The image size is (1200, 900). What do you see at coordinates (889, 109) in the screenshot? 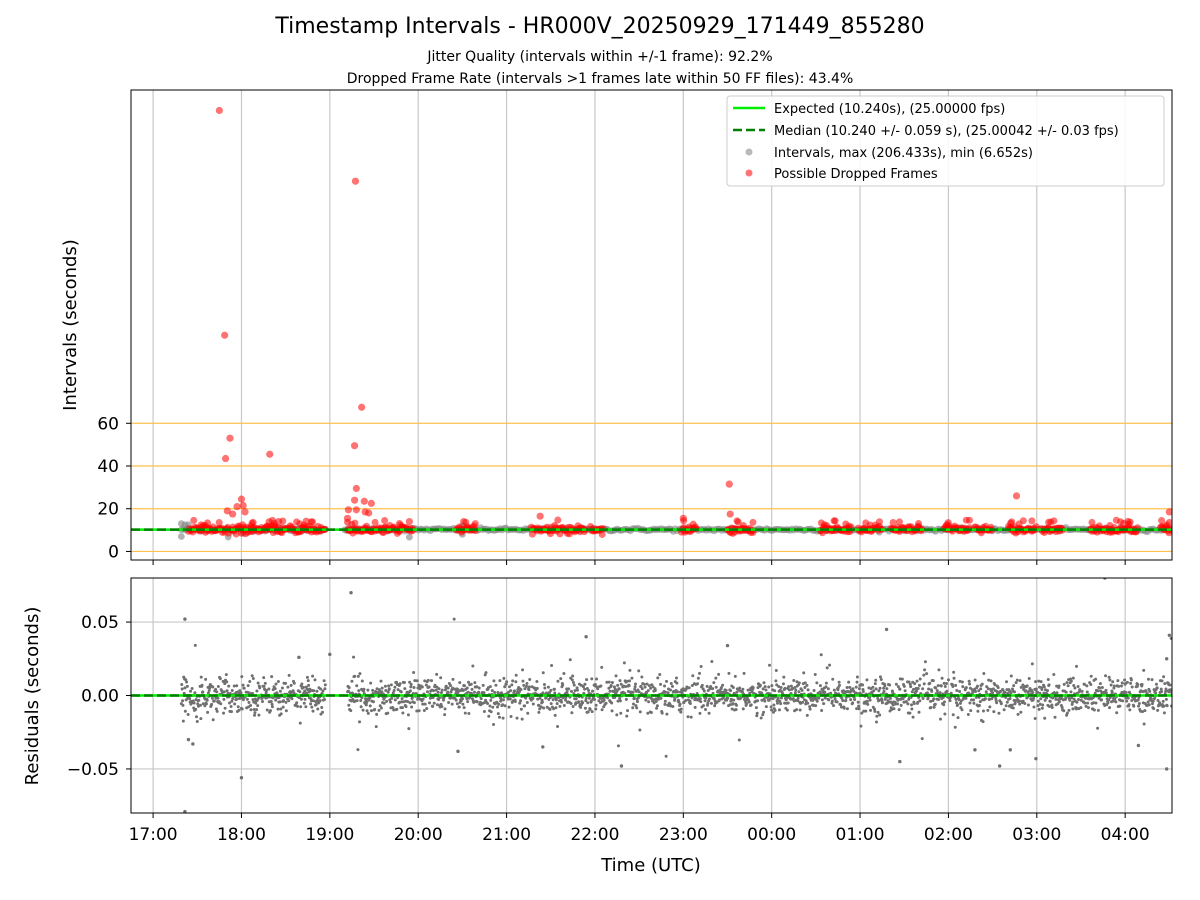
I see `legend-expected-label: Expected (10.240s), (25.00000 fps)` at bounding box center [889, 109].